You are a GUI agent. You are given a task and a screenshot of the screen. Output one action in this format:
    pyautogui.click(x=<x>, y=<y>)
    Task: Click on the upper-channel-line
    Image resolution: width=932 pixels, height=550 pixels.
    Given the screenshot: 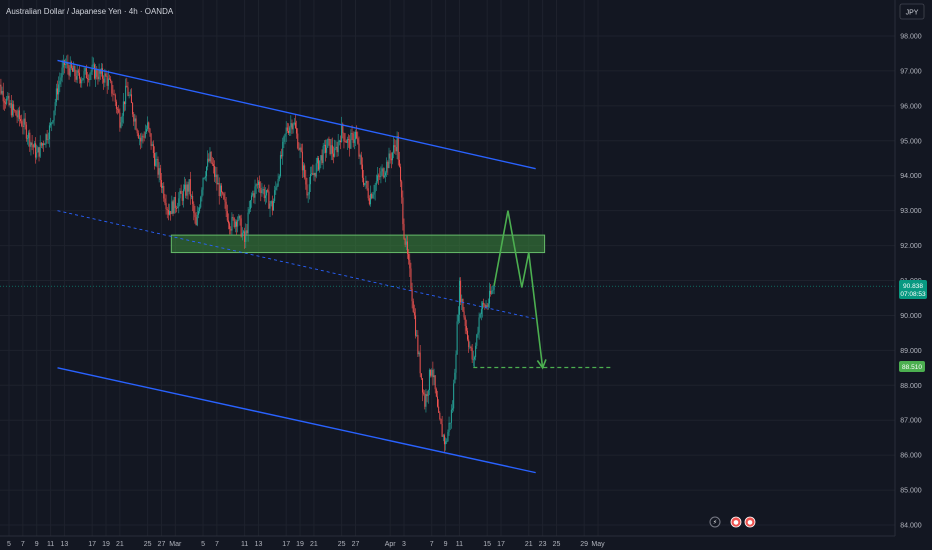 What is the action you would take?
    pyautogui.click(x=296, y=114)
    